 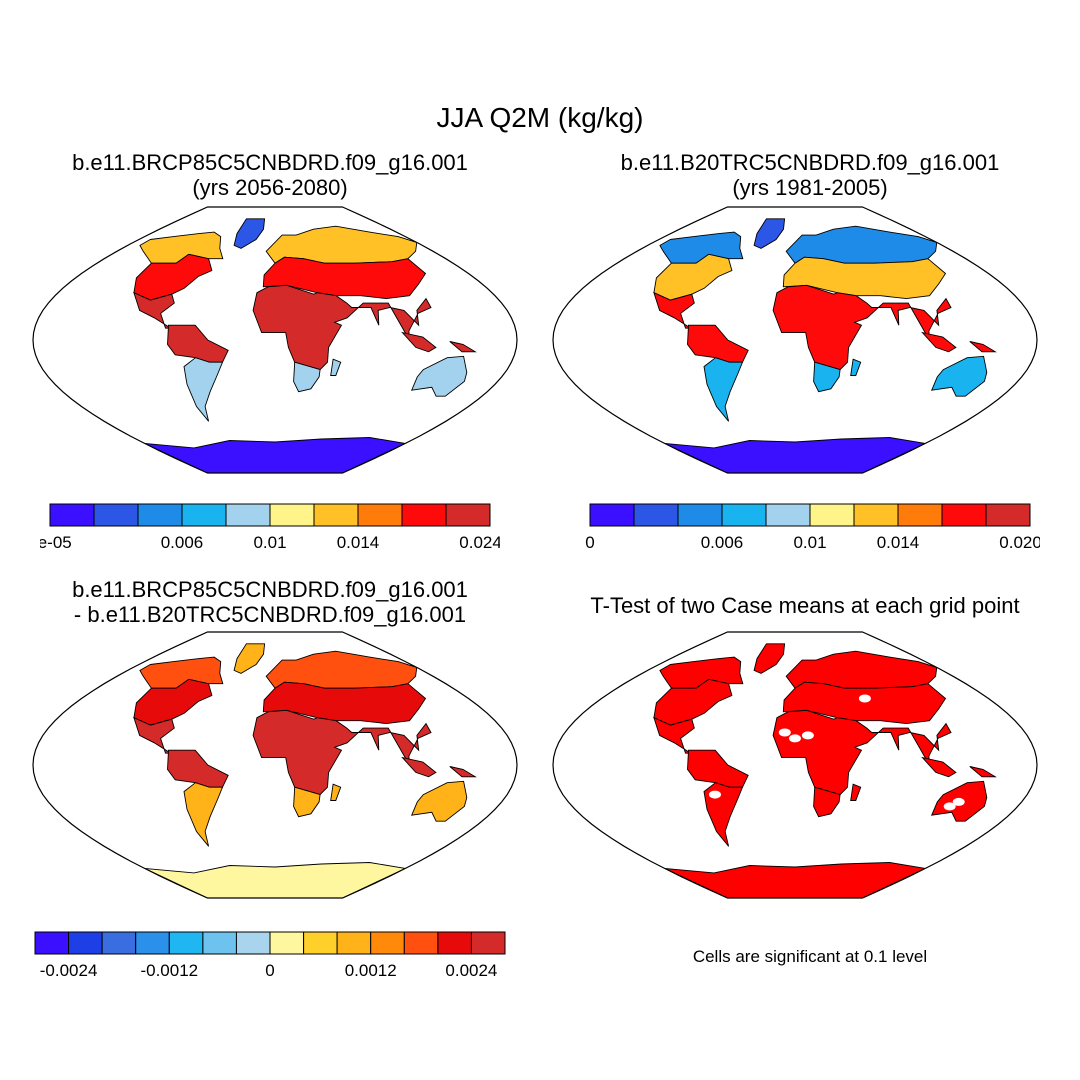 What do you see at coordinates (371, 970) in the screenshot?
I see `colorbar-difference-tick-label: 0.0012` at bounding box center [371, 970].